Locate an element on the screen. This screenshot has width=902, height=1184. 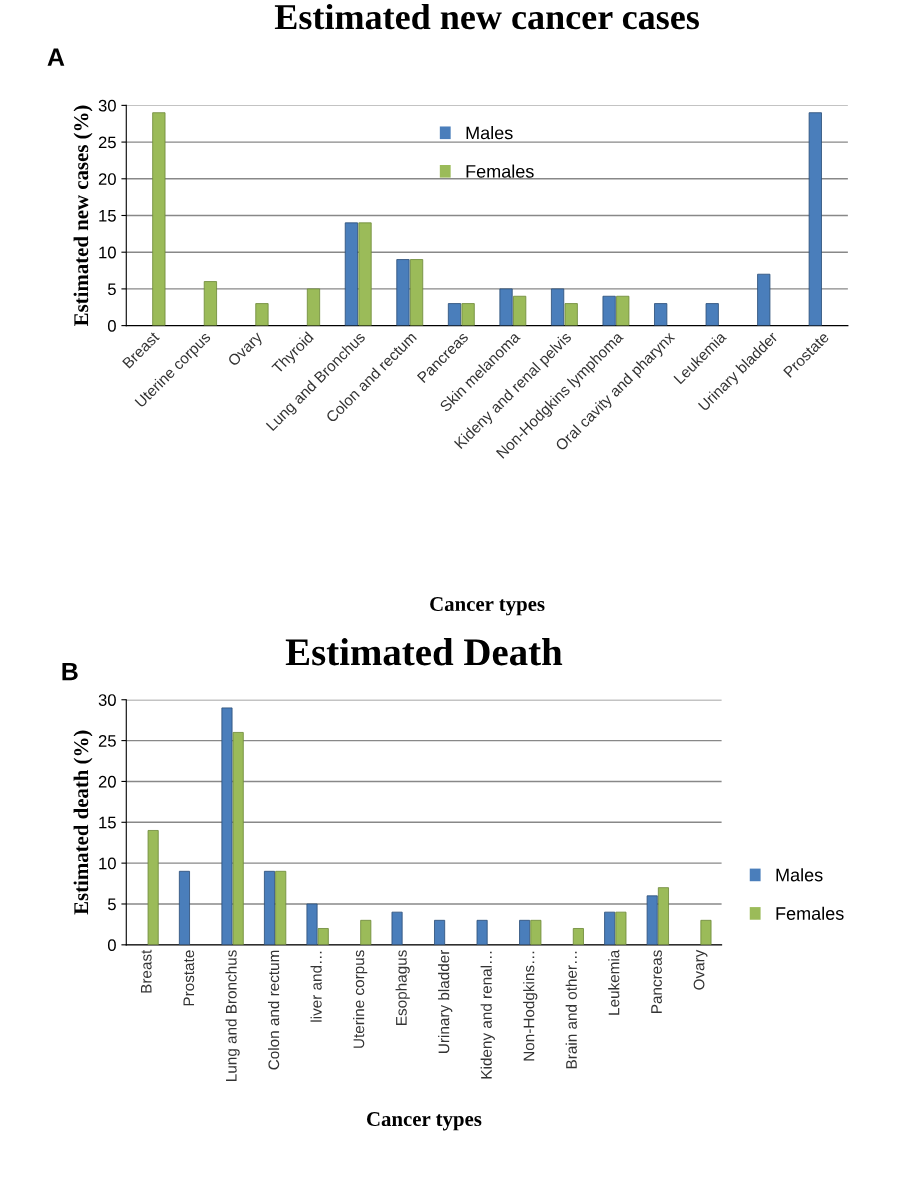
x-tick-label: Esophagus is located at coordinates (402, 987).